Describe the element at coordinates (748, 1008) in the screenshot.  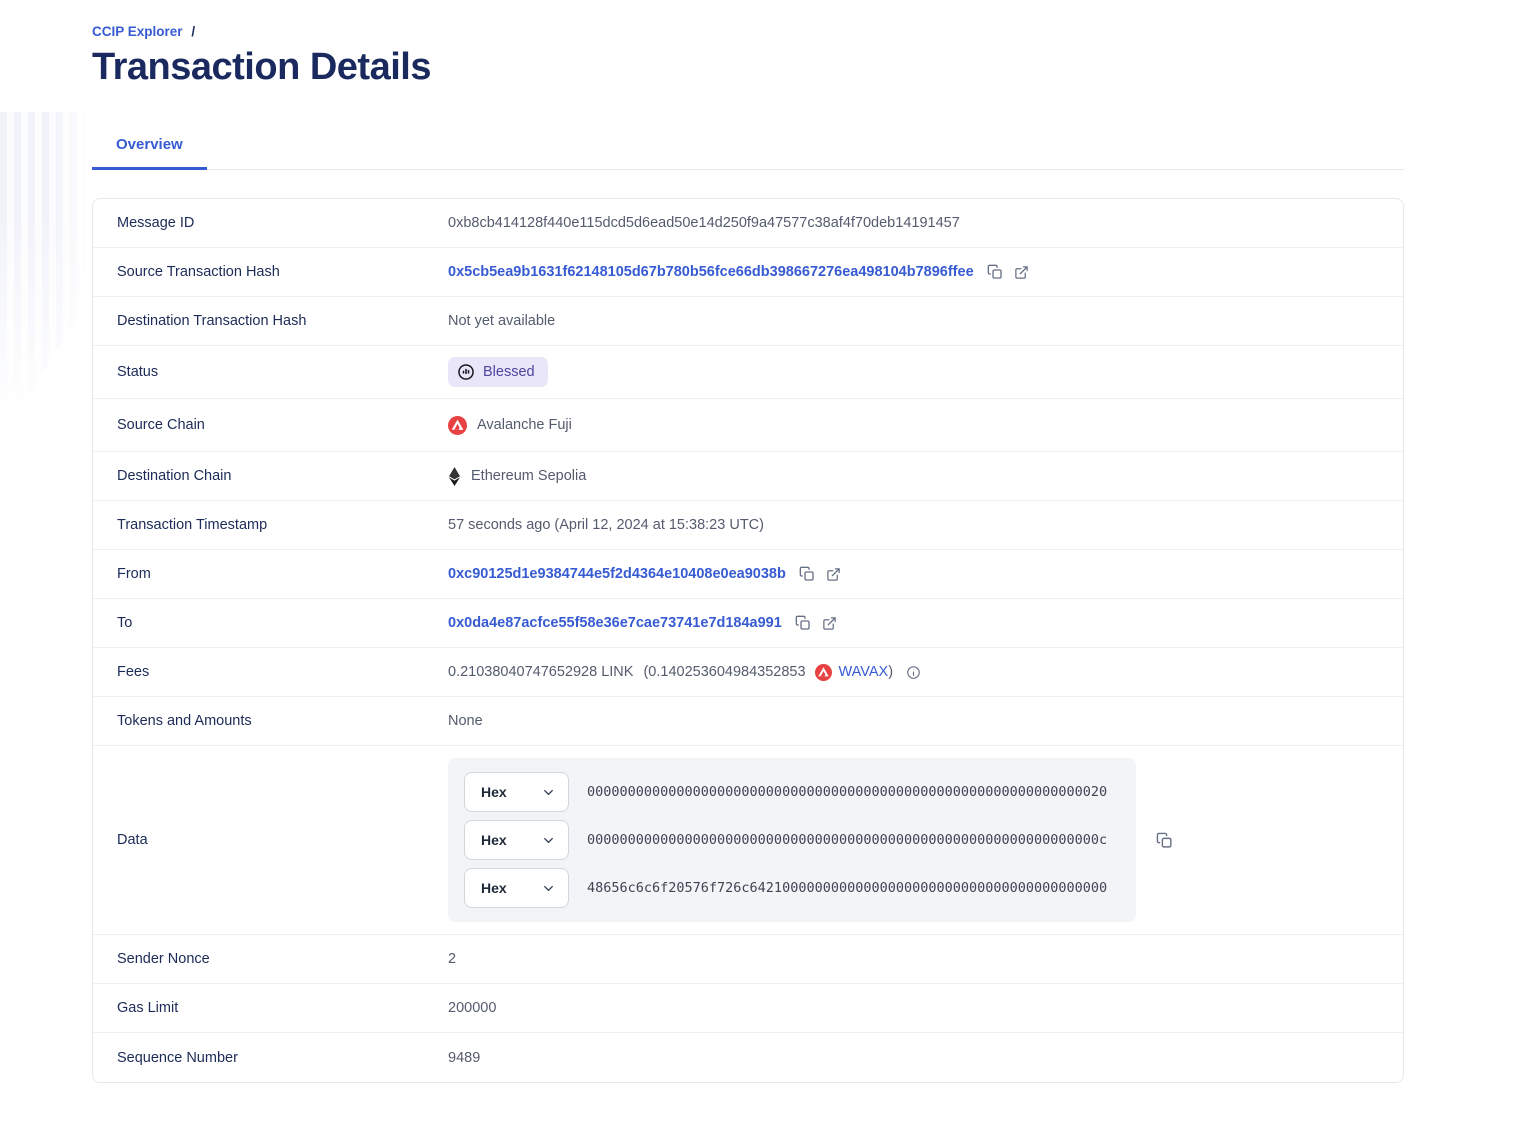
I see `row-gas-limit: Gas Limit 200000` at that location.